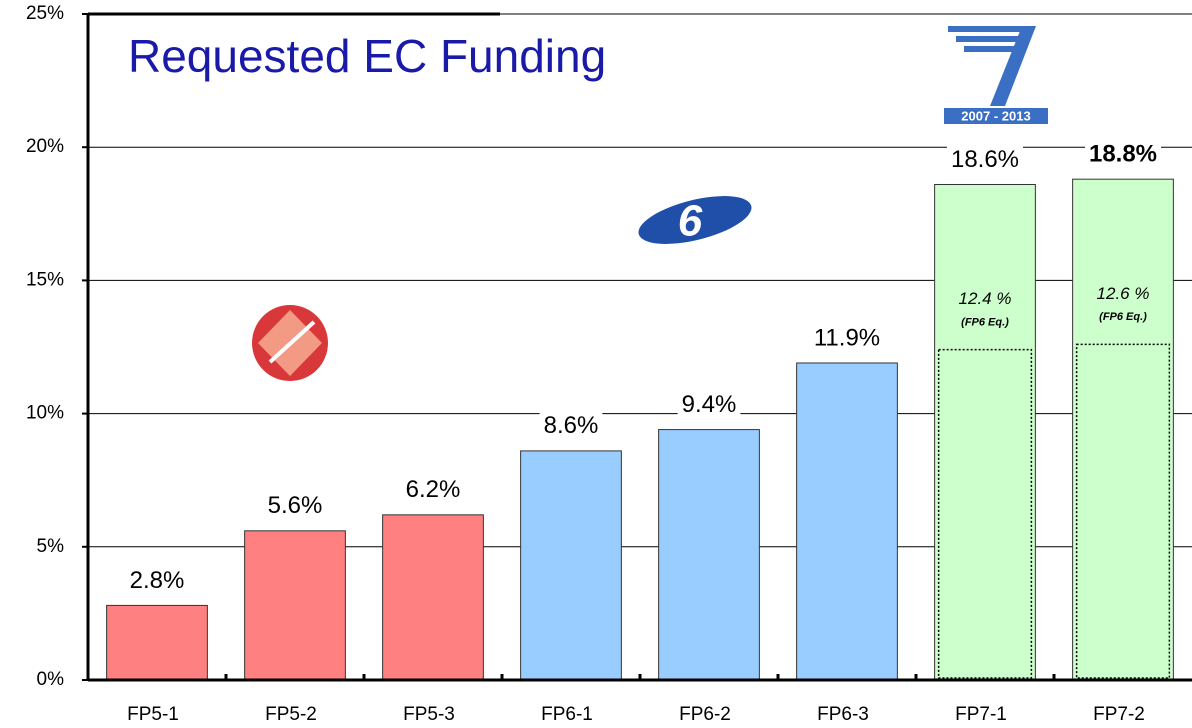 Image resolution: width=1192 pixels, height=728 pixels. Describe the element at coordinates (985, 298) in the screenshot. I see `fp6-equivalent-label: 12.4 %` at that location.